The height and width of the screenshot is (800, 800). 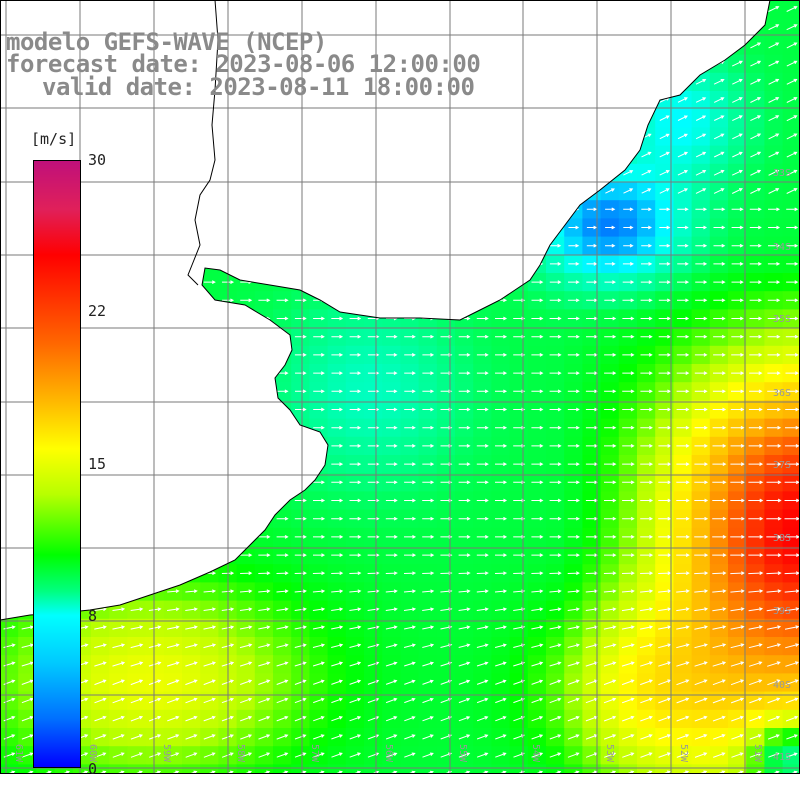 I want to click on longitude-label: 61W, so click(x=18, y=753).